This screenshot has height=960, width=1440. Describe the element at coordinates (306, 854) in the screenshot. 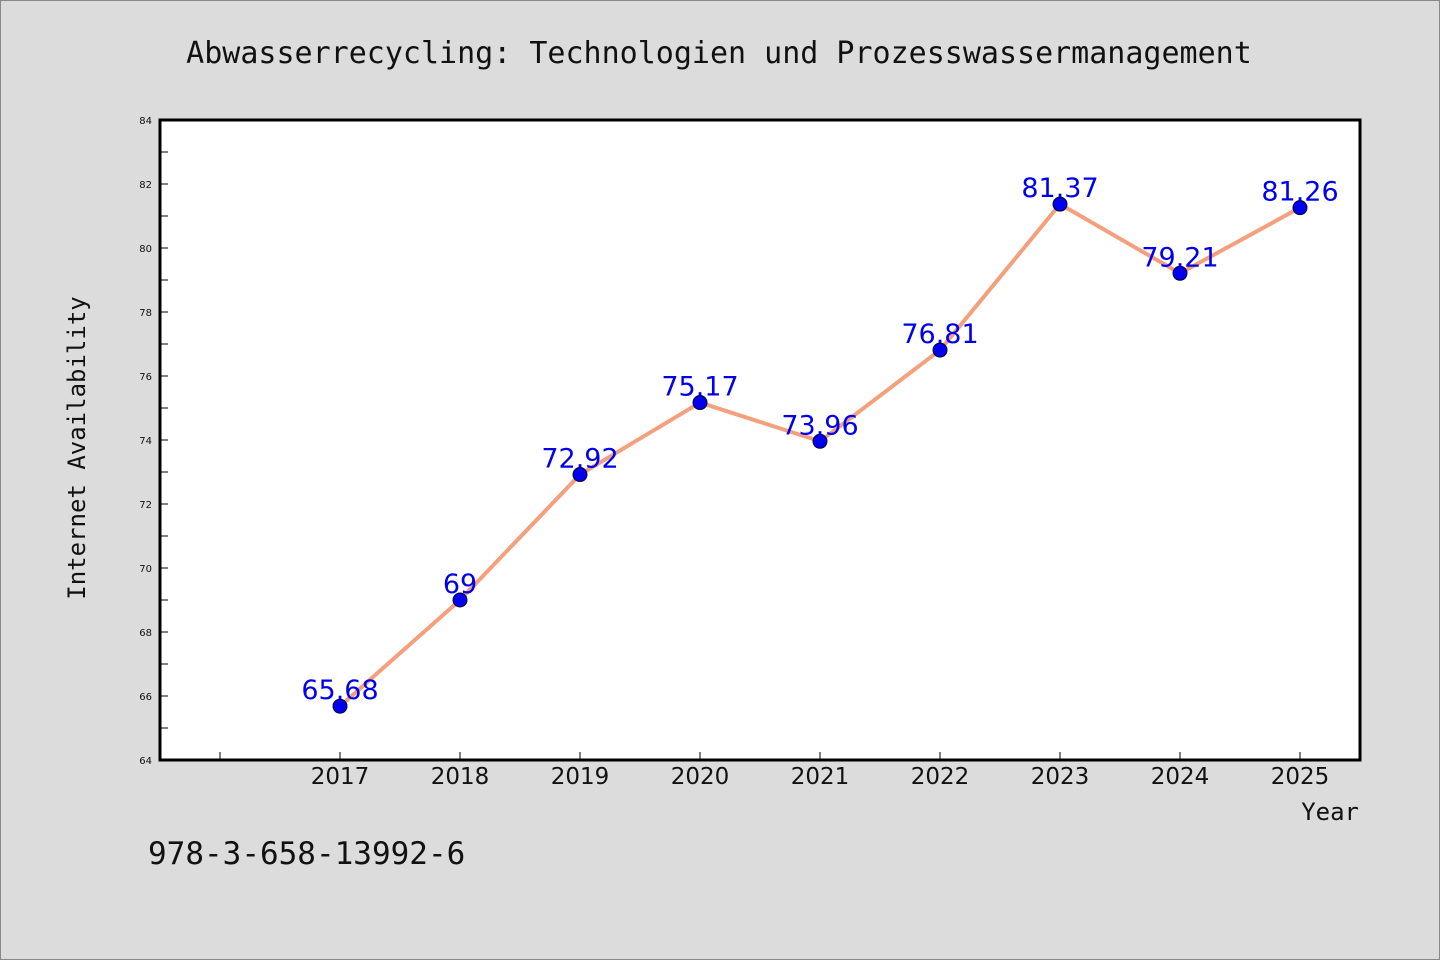

I see `isbn-text: 978-3-658-13992-6` at that location.